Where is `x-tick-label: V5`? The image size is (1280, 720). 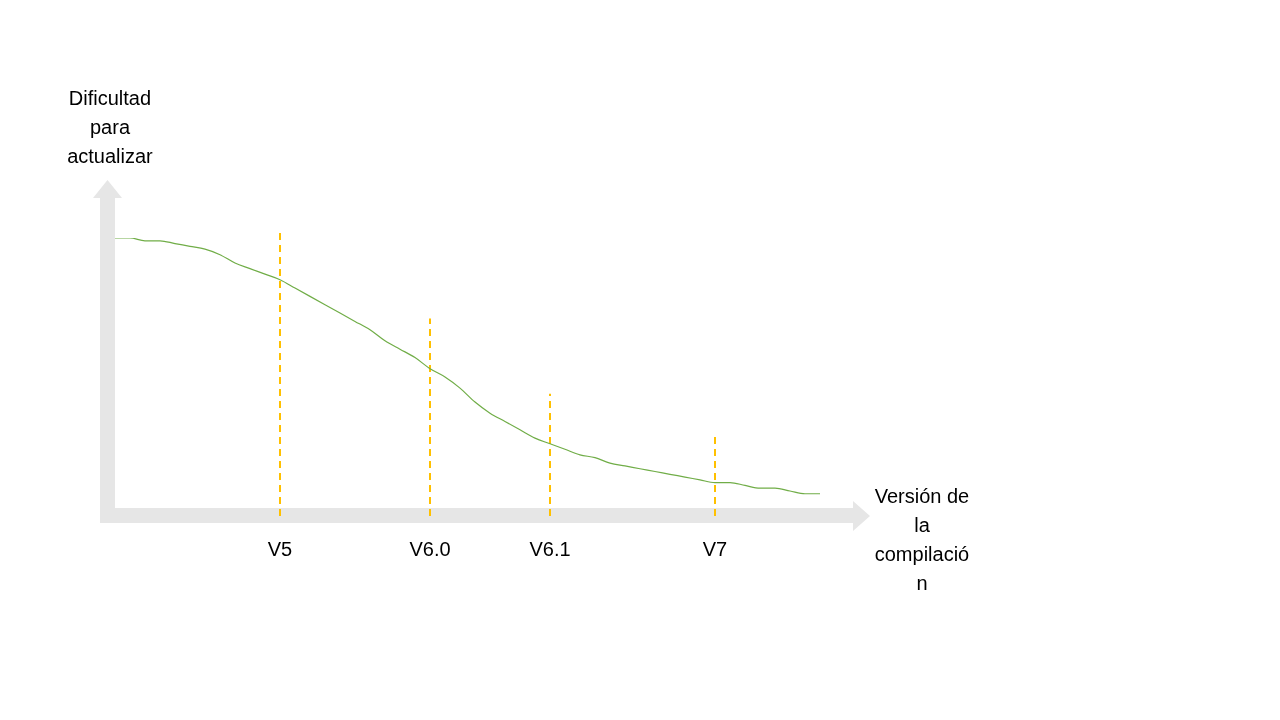 x-tick-label: V5 is located at coordinates (280, 548).